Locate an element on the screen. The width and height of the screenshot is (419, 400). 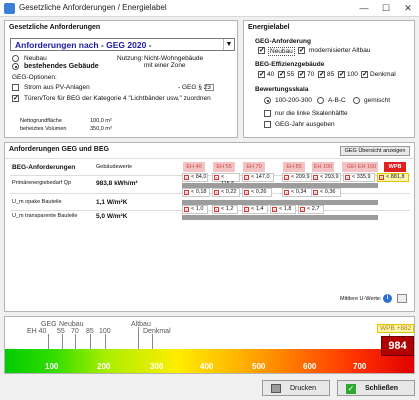
bewertungsskala-label: Bewertungsskala is located at coordinates (282, 89).